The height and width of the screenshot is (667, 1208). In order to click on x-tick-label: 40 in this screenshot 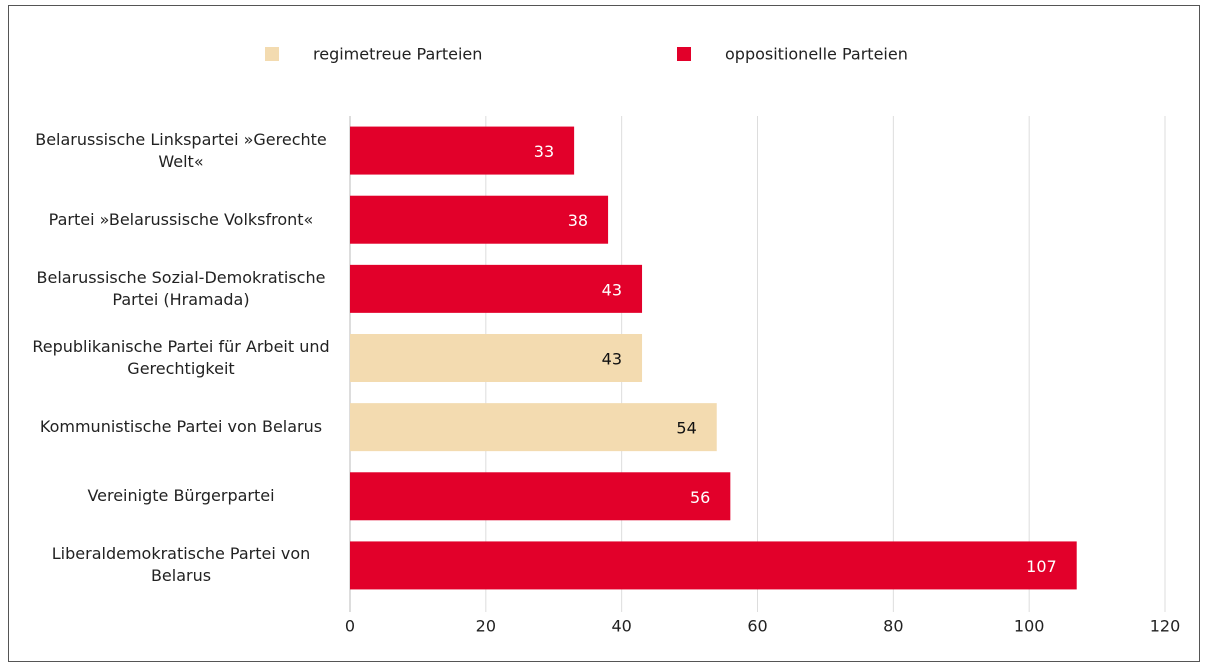, I will do `click(621, 626)`.